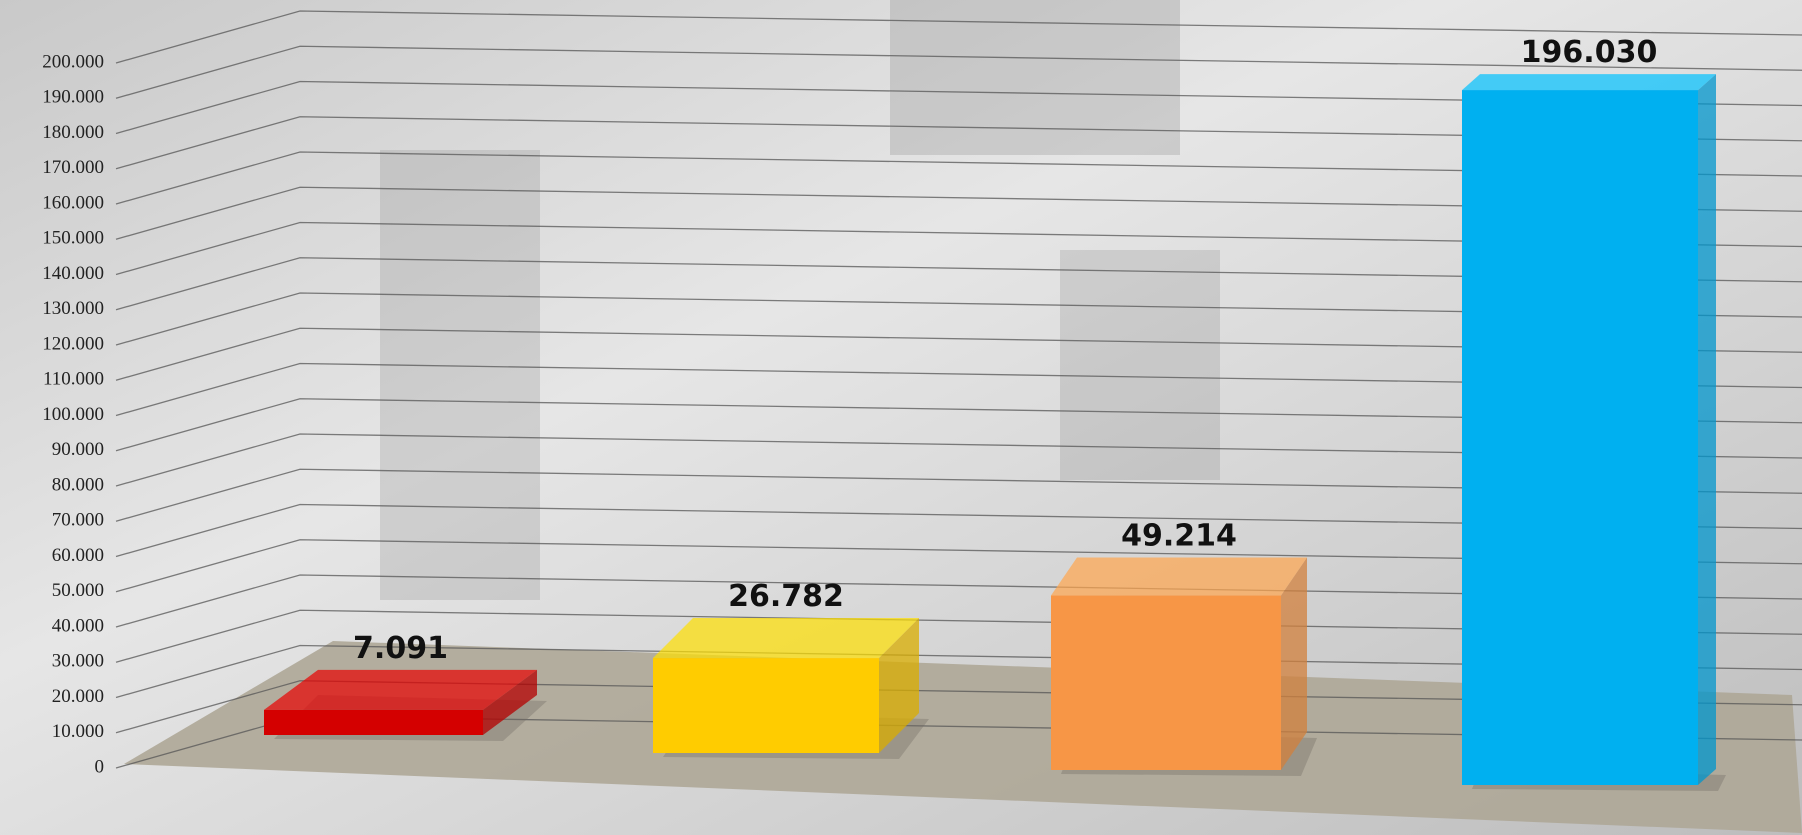 The height and width of the screenshot is (835, 1802). What do you see at coordinates (78, 590) in the screenshot?
I see `y-tick-label: 50.000` at bounding box center [78, 590].